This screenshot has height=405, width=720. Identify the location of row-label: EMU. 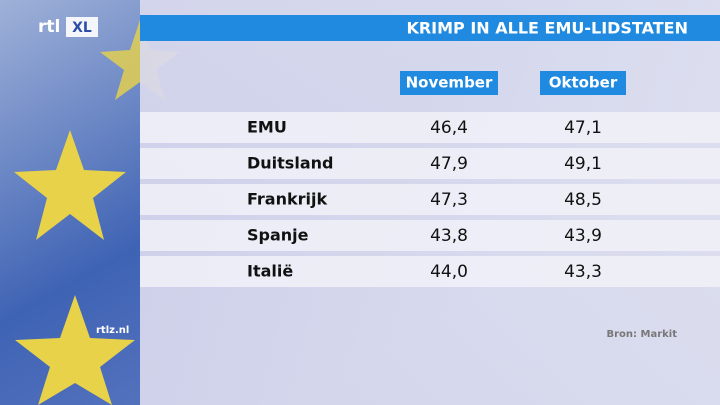
(267, 127).